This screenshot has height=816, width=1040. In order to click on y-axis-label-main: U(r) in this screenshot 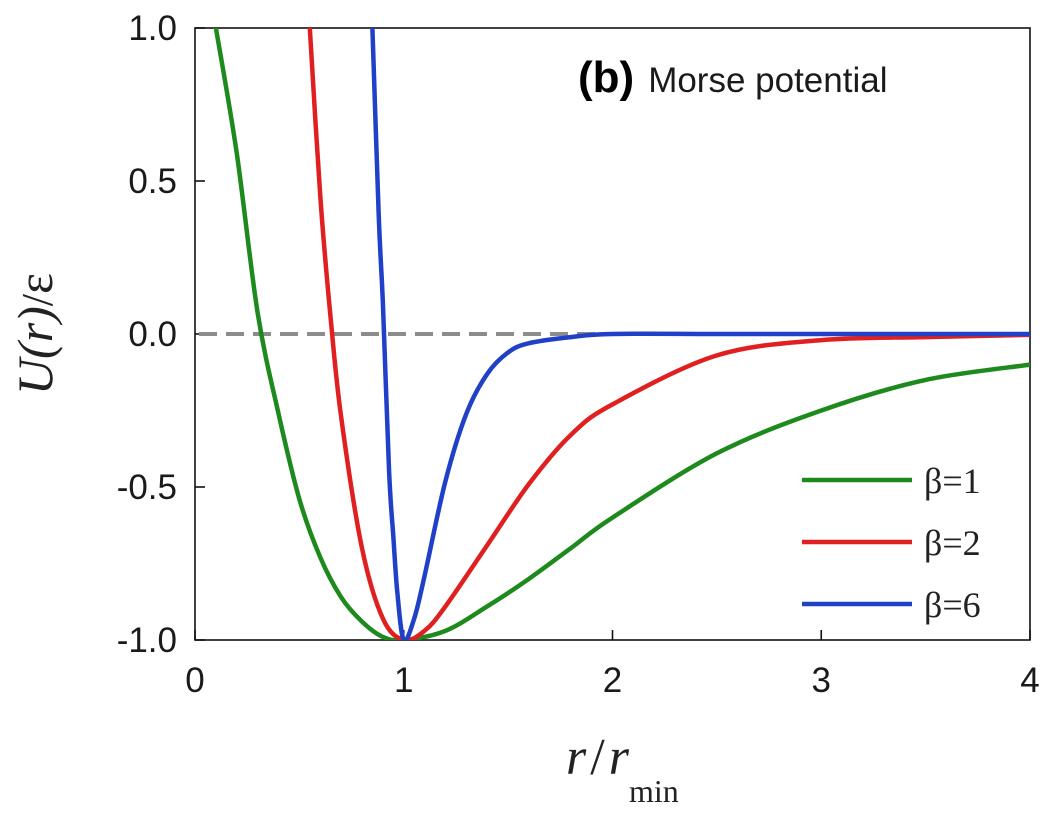, I will do `click(35, 350)`.